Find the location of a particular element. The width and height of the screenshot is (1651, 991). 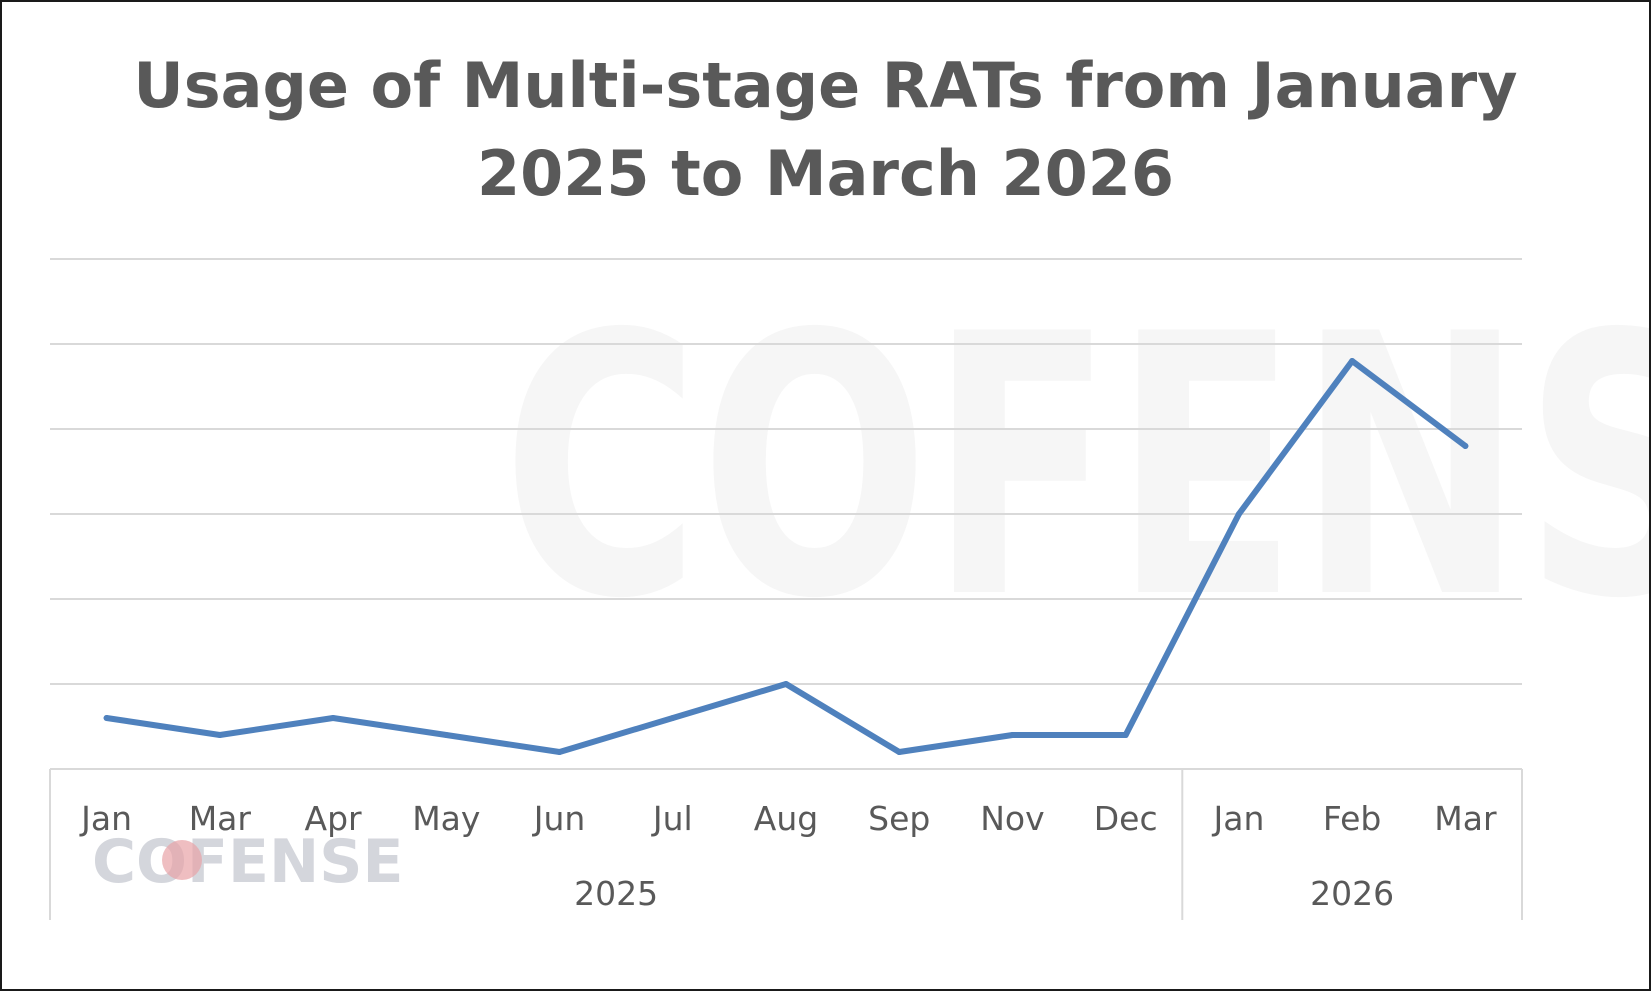

cofense-logo: COFENSE is located at coordinates (247, 862).